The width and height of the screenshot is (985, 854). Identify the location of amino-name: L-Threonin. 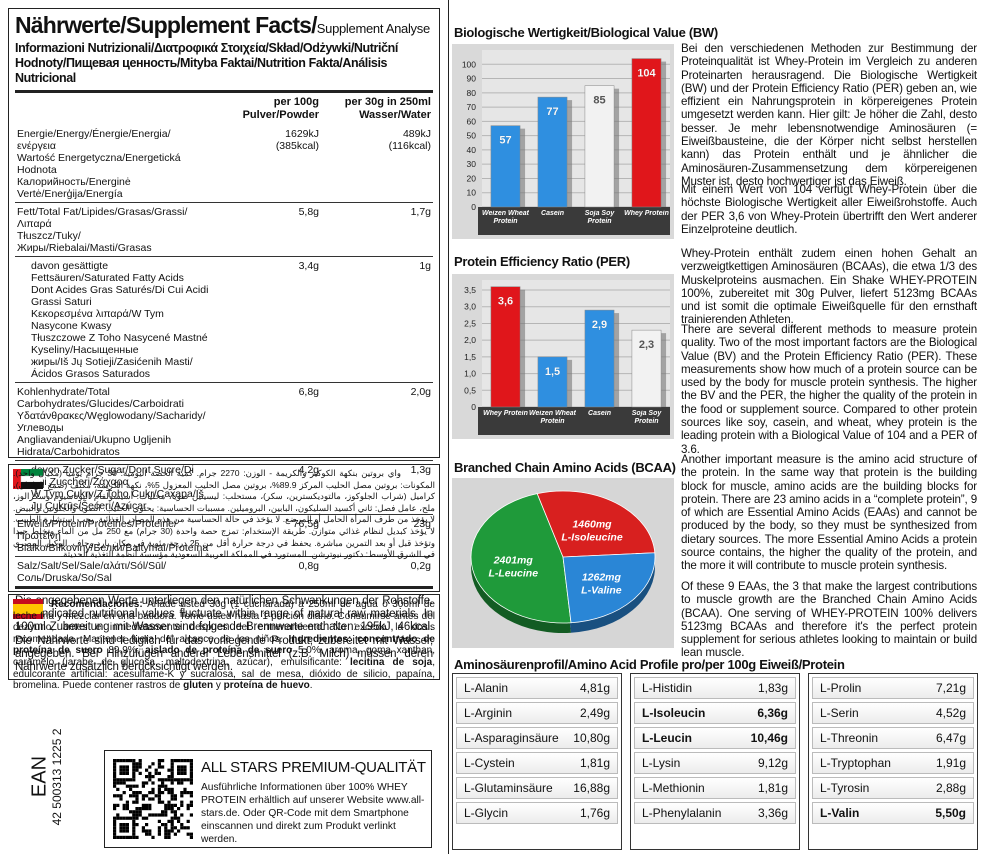
(849, 738).